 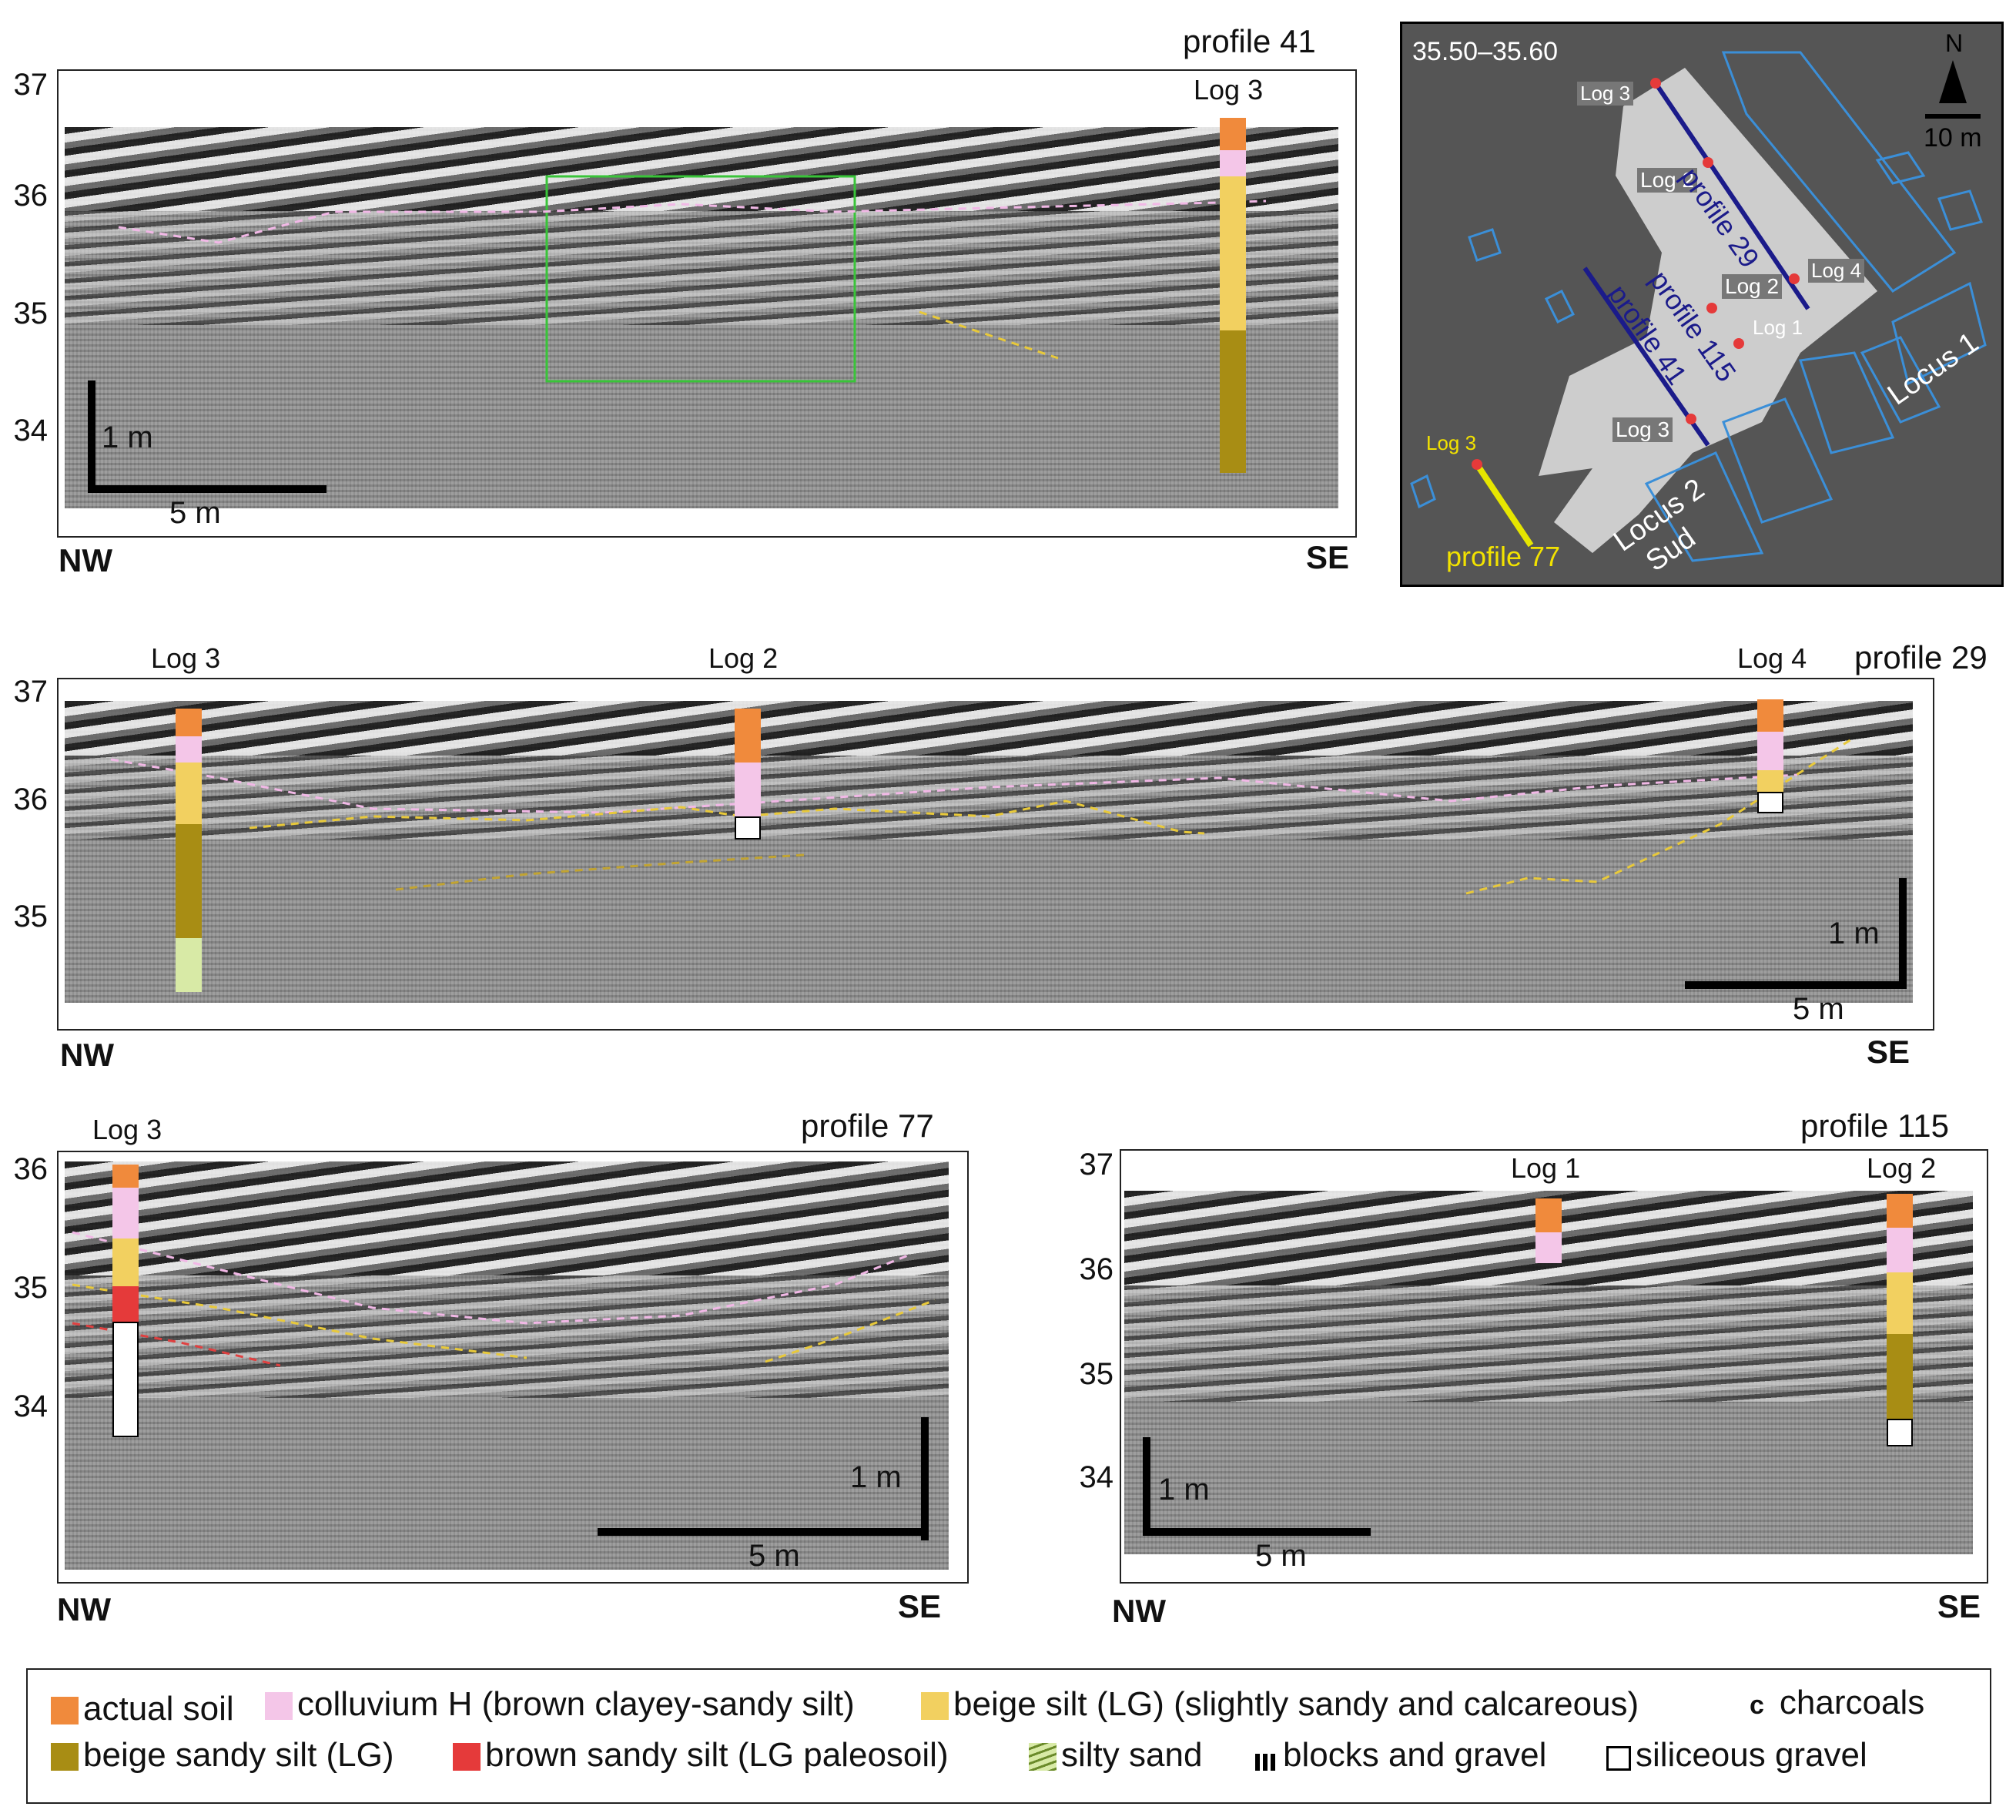 I want to click on profile29-scale-vertical, so click(x=1903, y=934).